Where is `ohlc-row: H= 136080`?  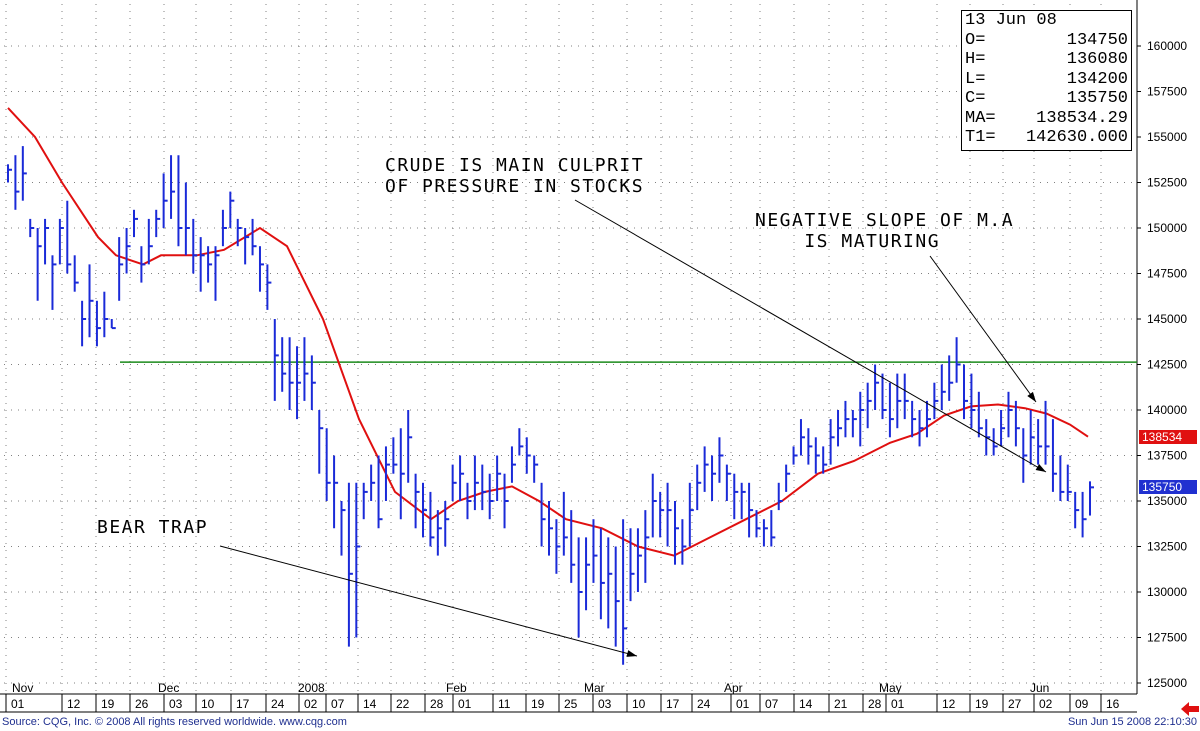 ohlc-row: H= 136080 is located at coordinates (1048, 60).